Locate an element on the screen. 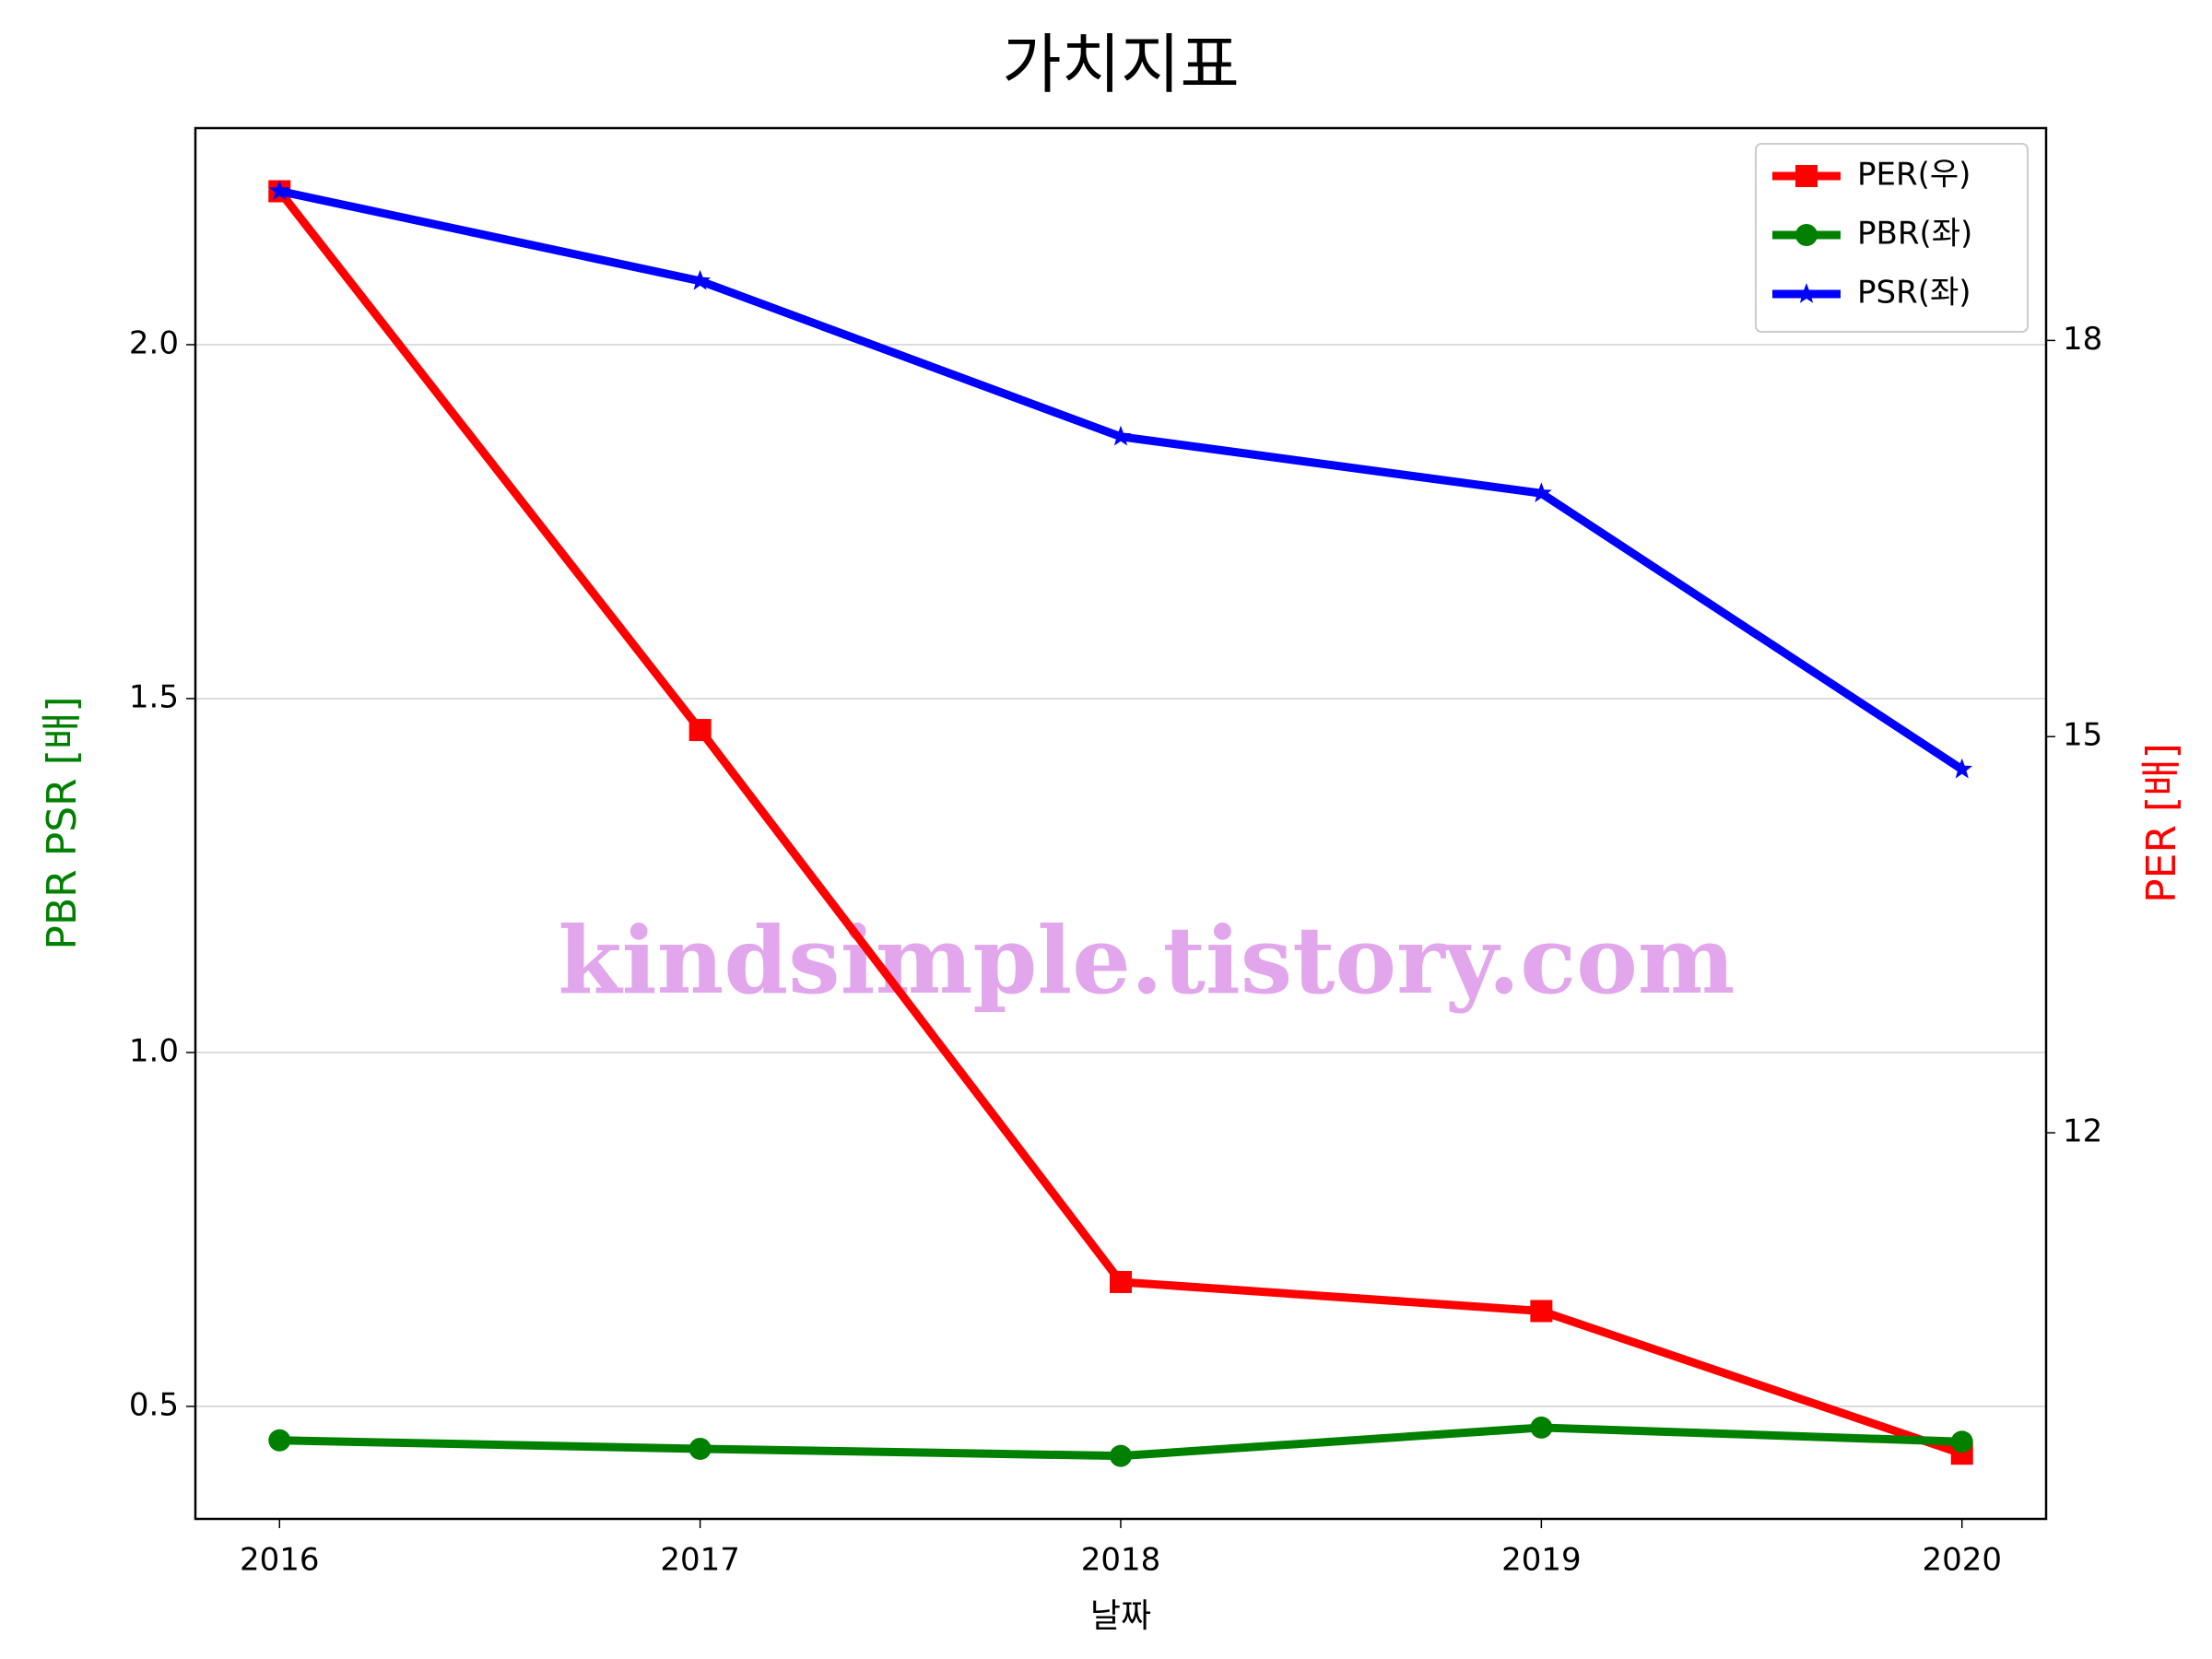  watermark: kindsimple.tistory.com is located at coordinates (1146, 960).